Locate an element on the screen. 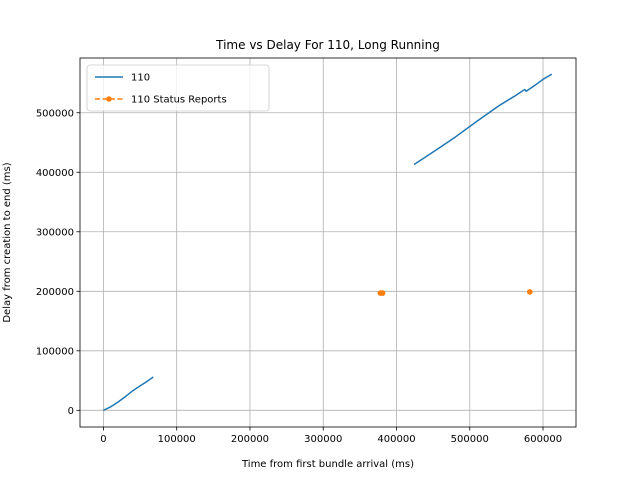  legend: 110 110 Status Reports is located at coordinates (178, 88).